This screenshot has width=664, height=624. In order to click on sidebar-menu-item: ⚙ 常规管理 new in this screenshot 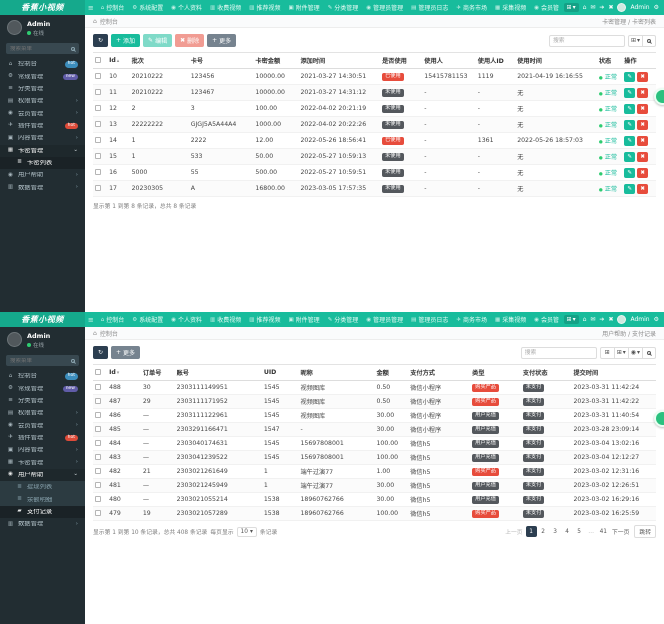, I will do `click(42, 77)`.